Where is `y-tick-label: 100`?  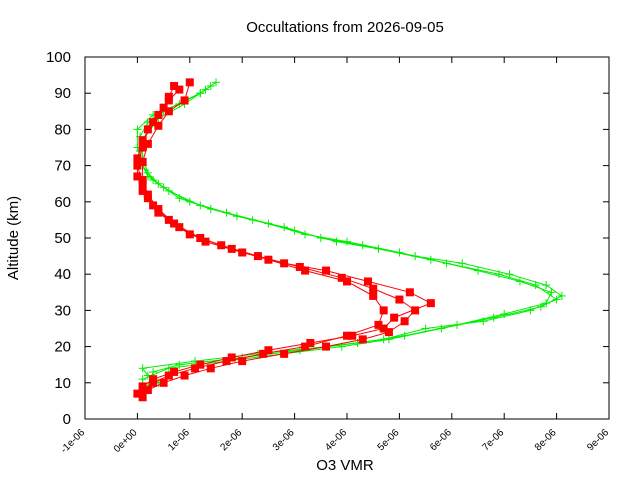 y-tick-label: 100 is located at coordinates (58, 57).